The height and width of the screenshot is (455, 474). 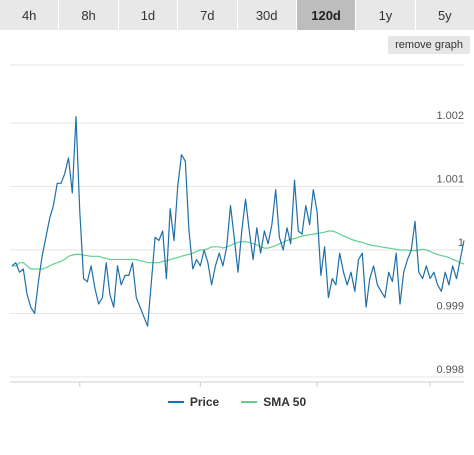 What do you see at coordinates (461, 243) in the screenshot?
I see `y-tick-label: 1` at bounding box center [461, 243].